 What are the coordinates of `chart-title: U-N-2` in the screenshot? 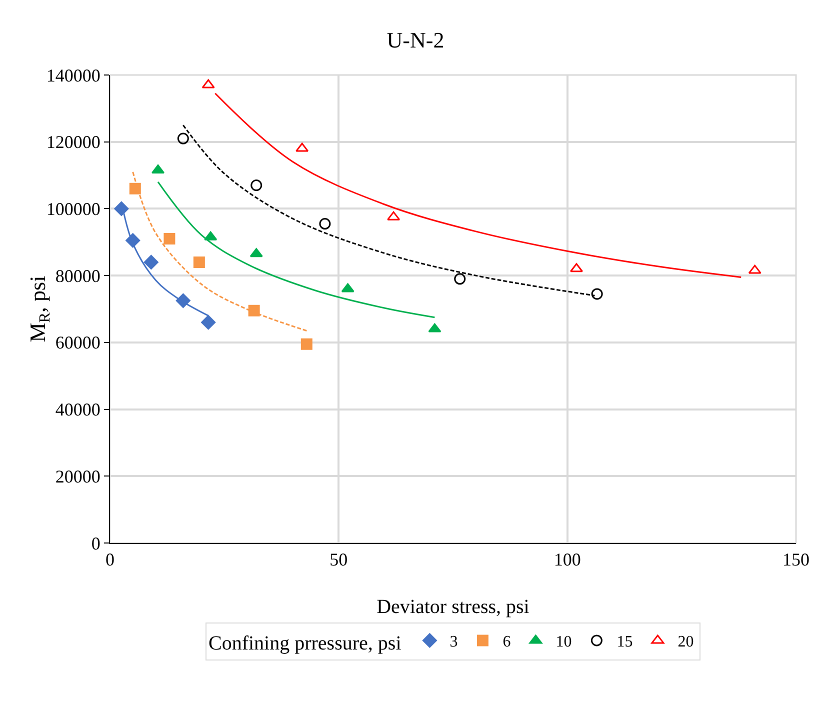 It's located at (415, 39).